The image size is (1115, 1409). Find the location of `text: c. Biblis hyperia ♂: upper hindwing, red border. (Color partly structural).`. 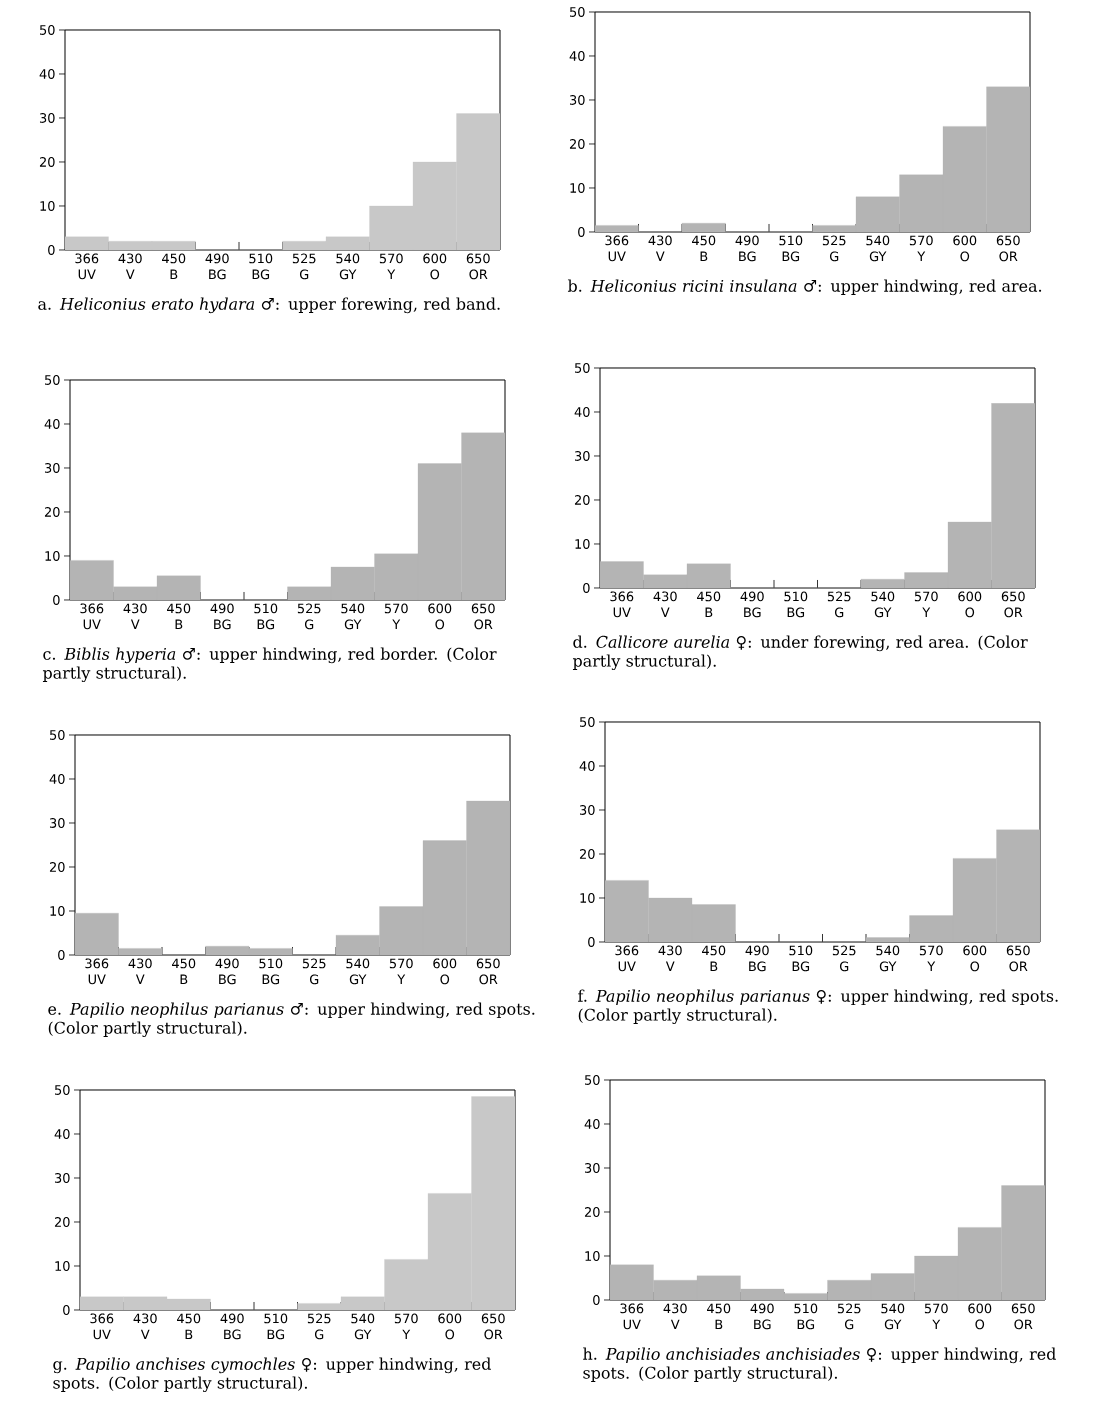

text: c. Biblis hyperia ♂: upper hindwing, red border. (Color partly structural). is located at coordinates (269, 665).